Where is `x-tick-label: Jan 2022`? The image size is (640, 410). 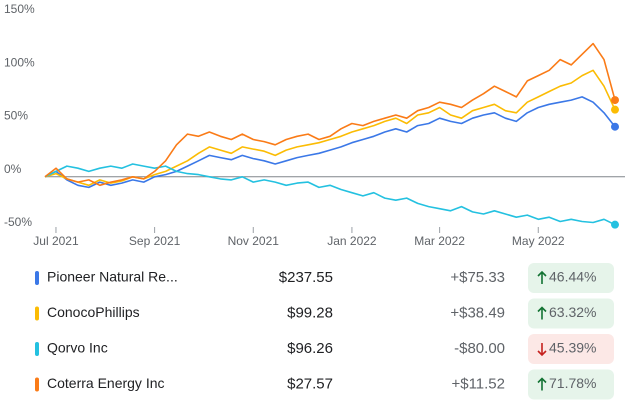 x-tick-label: Jan 2022 is located at coordinates (352, 241).